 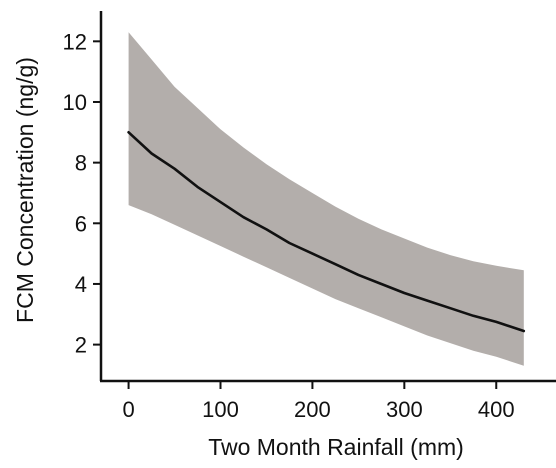 I want to click on y-tick-label: 10, so click(x=75, y=102).